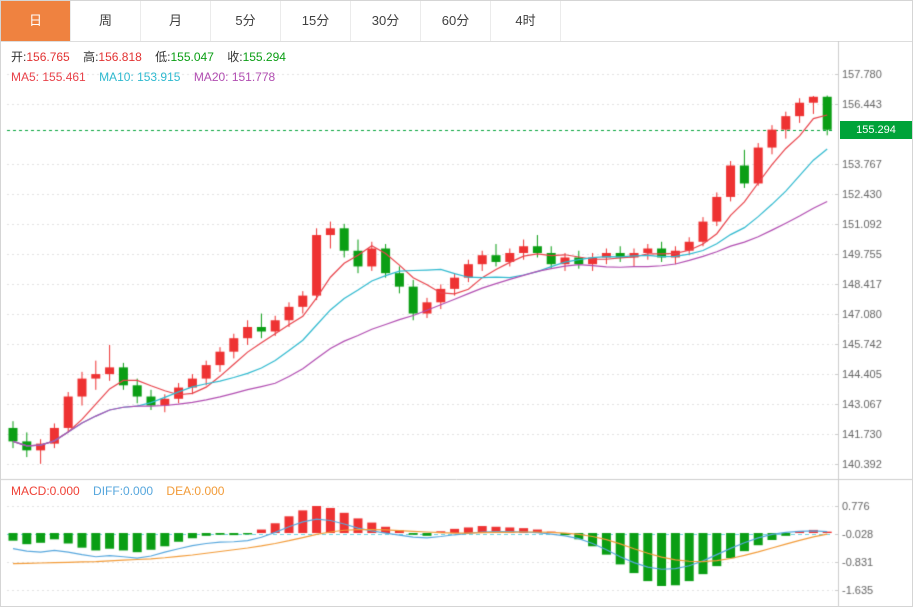  Describe the element at coordinates (876, 130) in the screenshot. I see `current-price-badge: 155.294` at that location.